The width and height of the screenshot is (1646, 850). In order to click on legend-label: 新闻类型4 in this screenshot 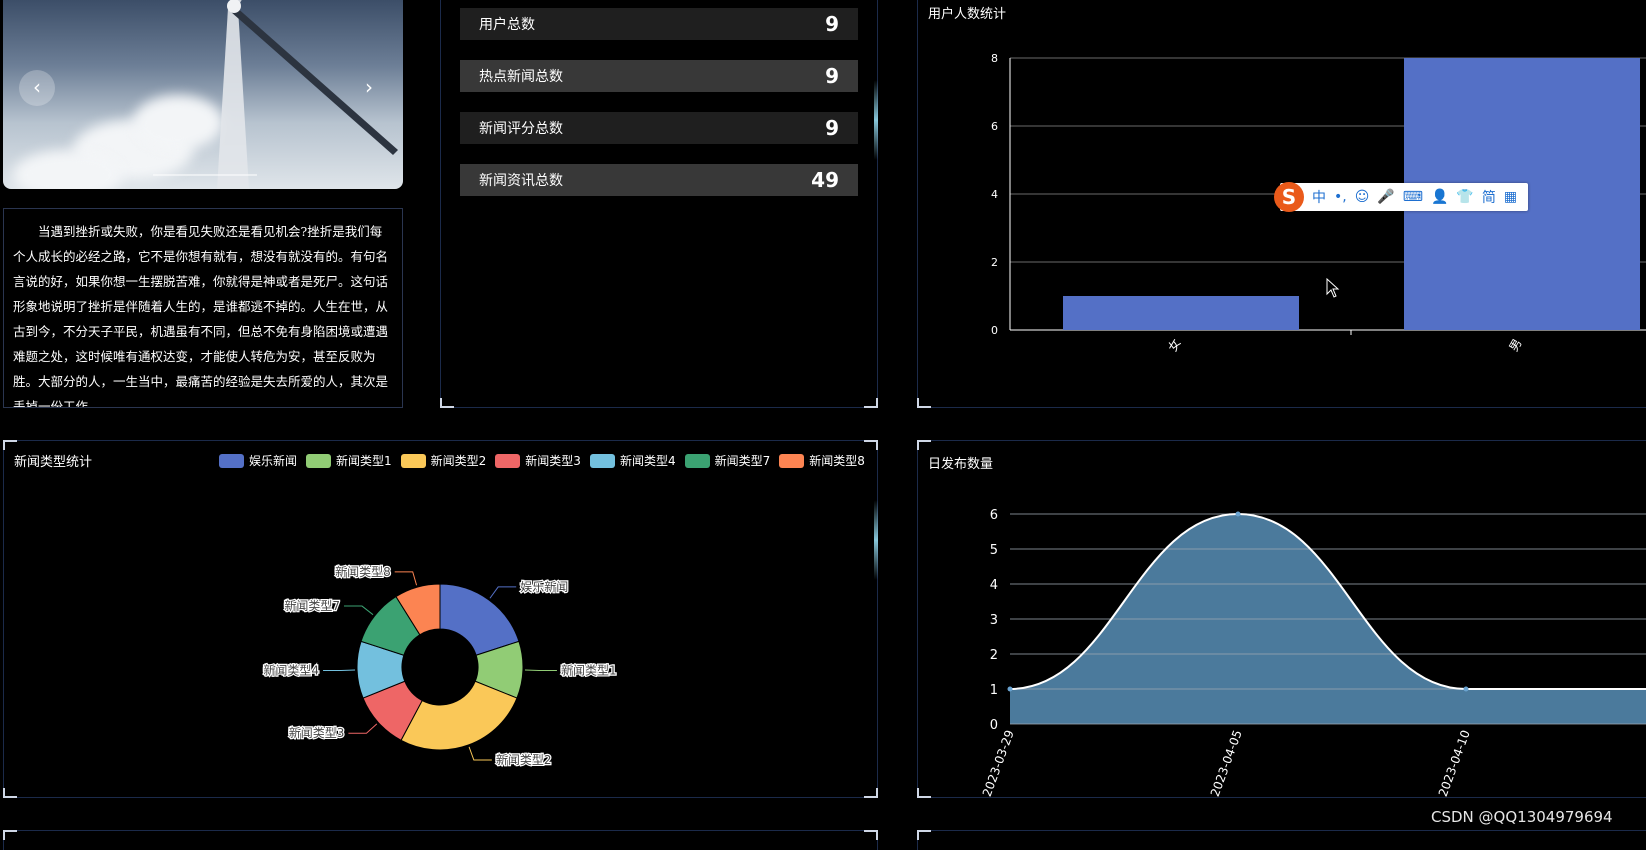, I will do `click(648, 460)`.